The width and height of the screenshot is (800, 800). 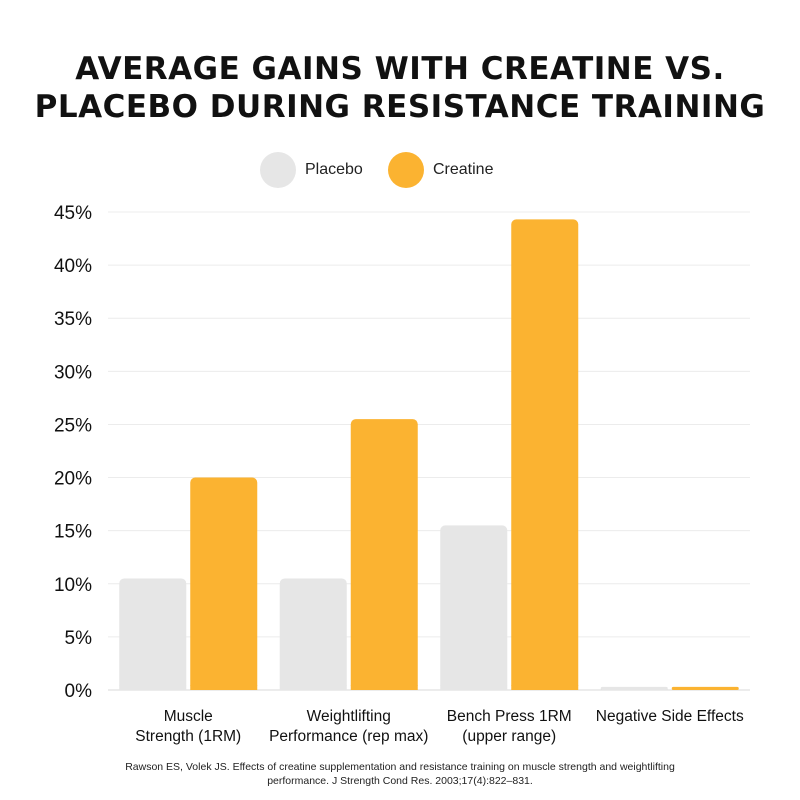 What do you see at coordinates (73, 479) in the screenshot?
I see `y-tick-label: 20%` at bounding box center [73, 479].